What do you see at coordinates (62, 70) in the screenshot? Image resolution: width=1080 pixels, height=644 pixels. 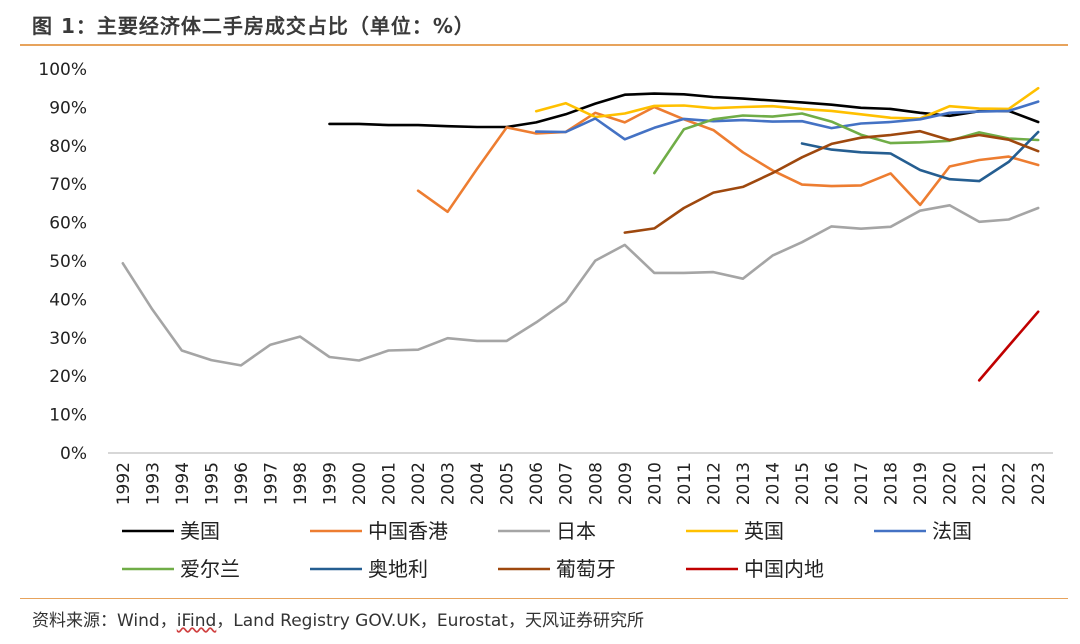 I see `y-tick-label: 100%` at bounding box center [62, 70].